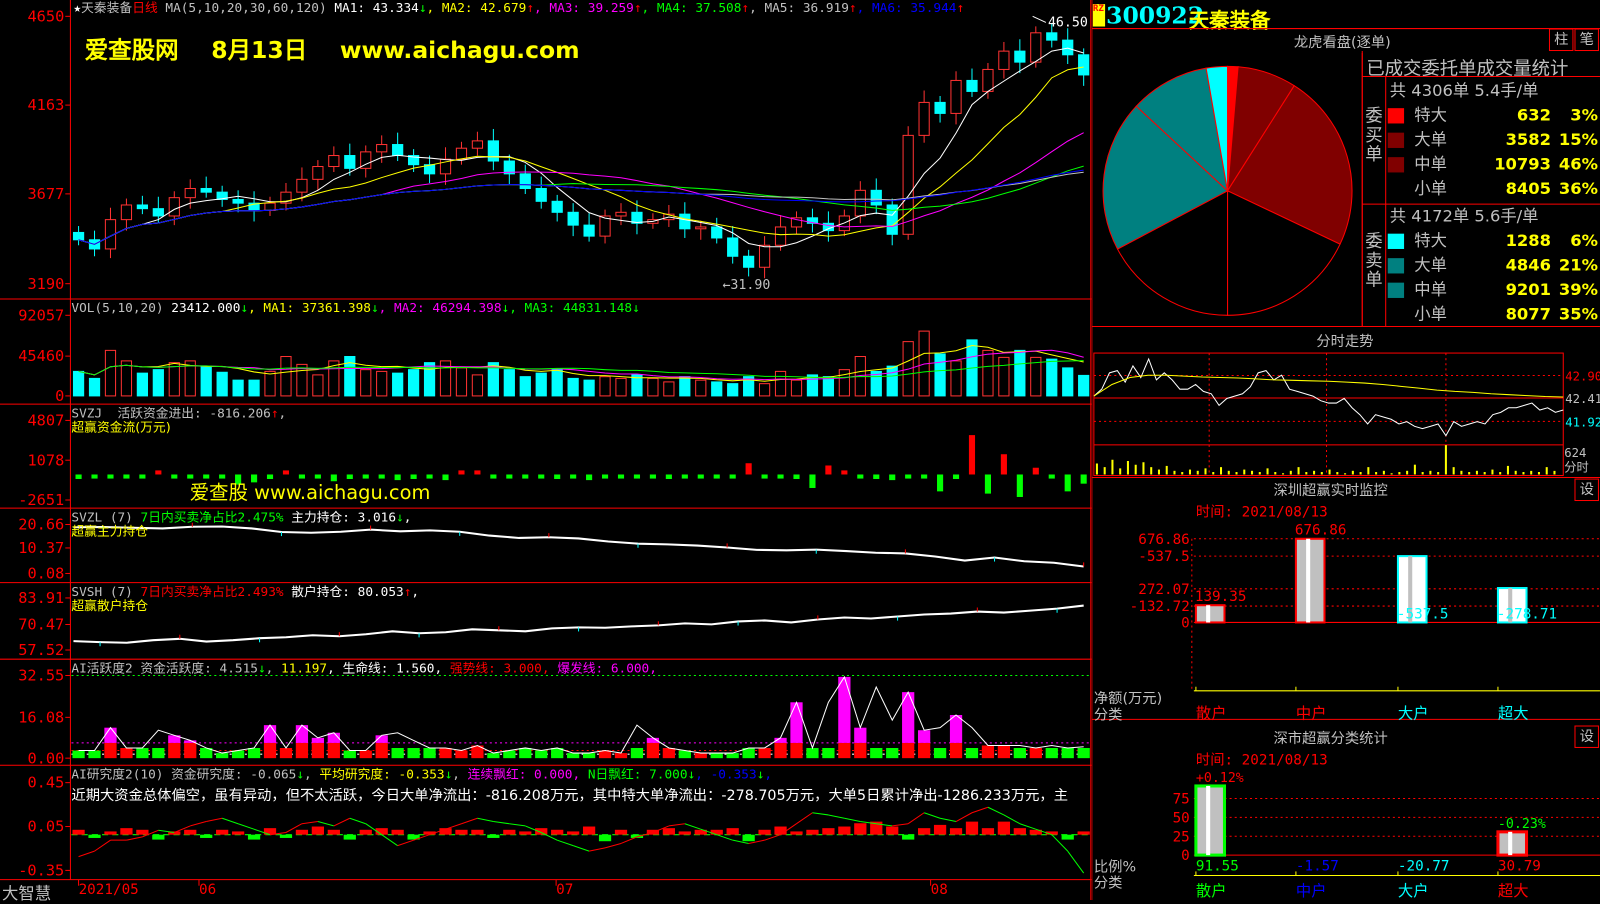 This screenshot has height=904, width=1600. I want to click on legend-segment: 7日内买卖净占比2.475%, so click(212, 517).